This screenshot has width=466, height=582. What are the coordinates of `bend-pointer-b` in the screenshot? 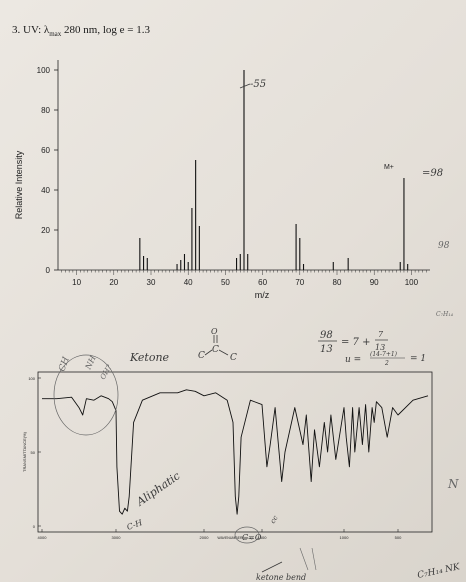 It's located at (314, 559).